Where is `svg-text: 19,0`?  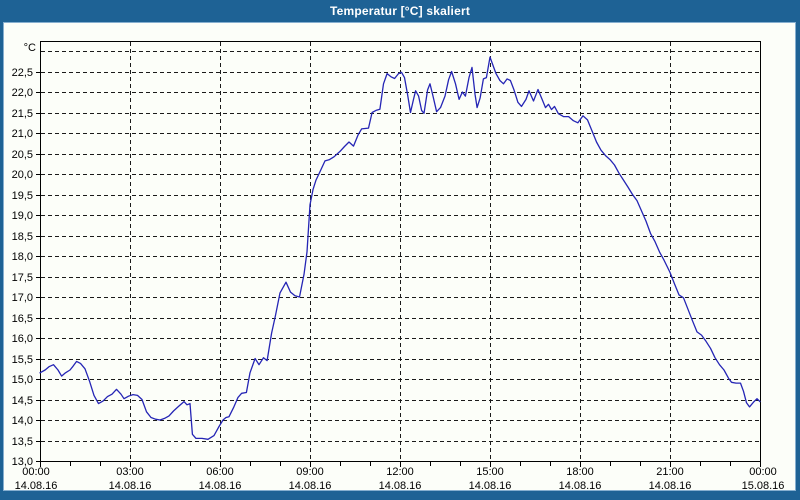
svg-text: 19,0 is located at coordinates (22, 216).